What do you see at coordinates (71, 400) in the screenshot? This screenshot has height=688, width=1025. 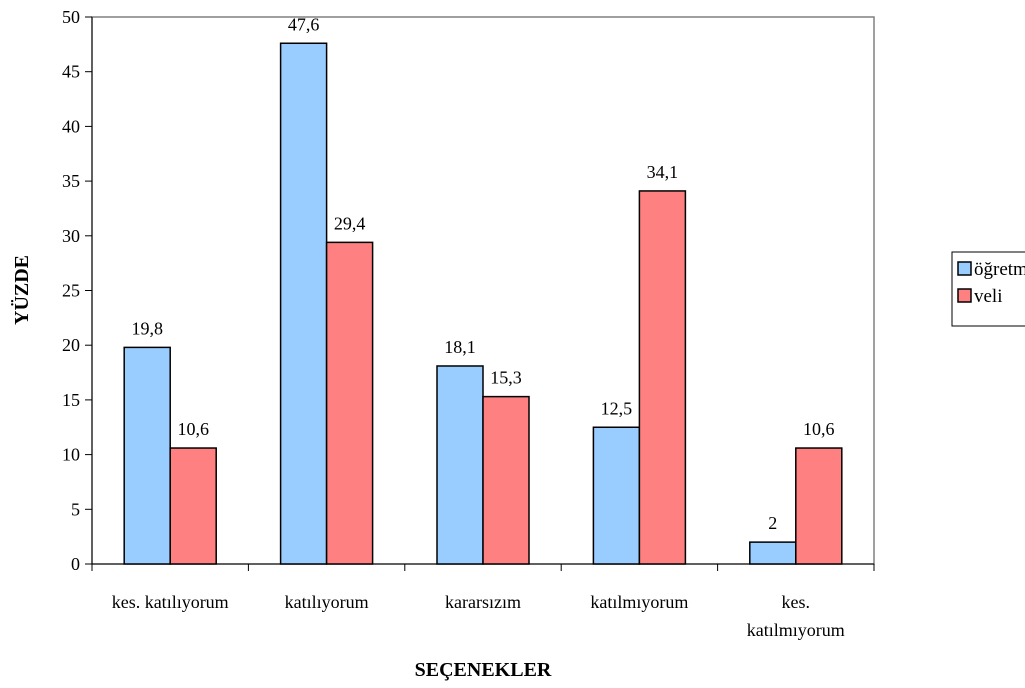 I see `y-tick-label: 15` at bounding box center [71, 400].